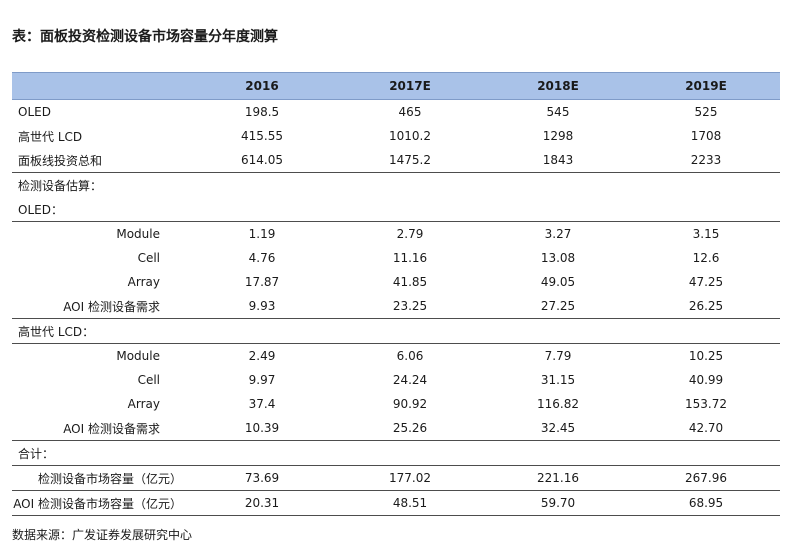 Image resolution: width=800 pixels, height=553 pixels. Describe the element at coordinates (706, 428) in the screenshot. I see `cell-value: 42.70` at that location.